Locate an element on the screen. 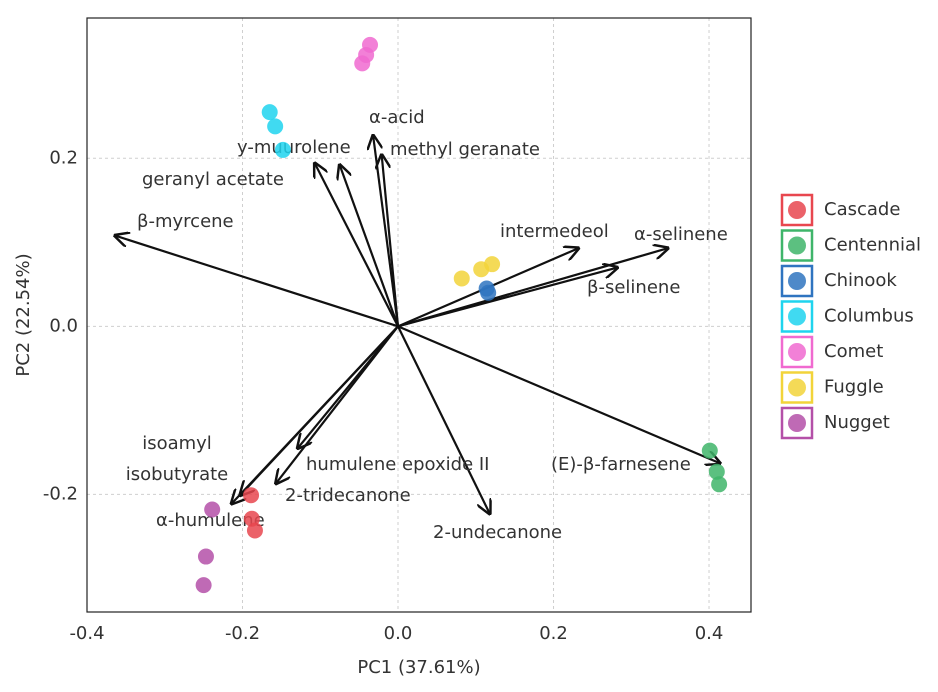 The height and width of the screenshot is (692, 938). vector-label: y-muurolene is located at coordinates (294, 147).